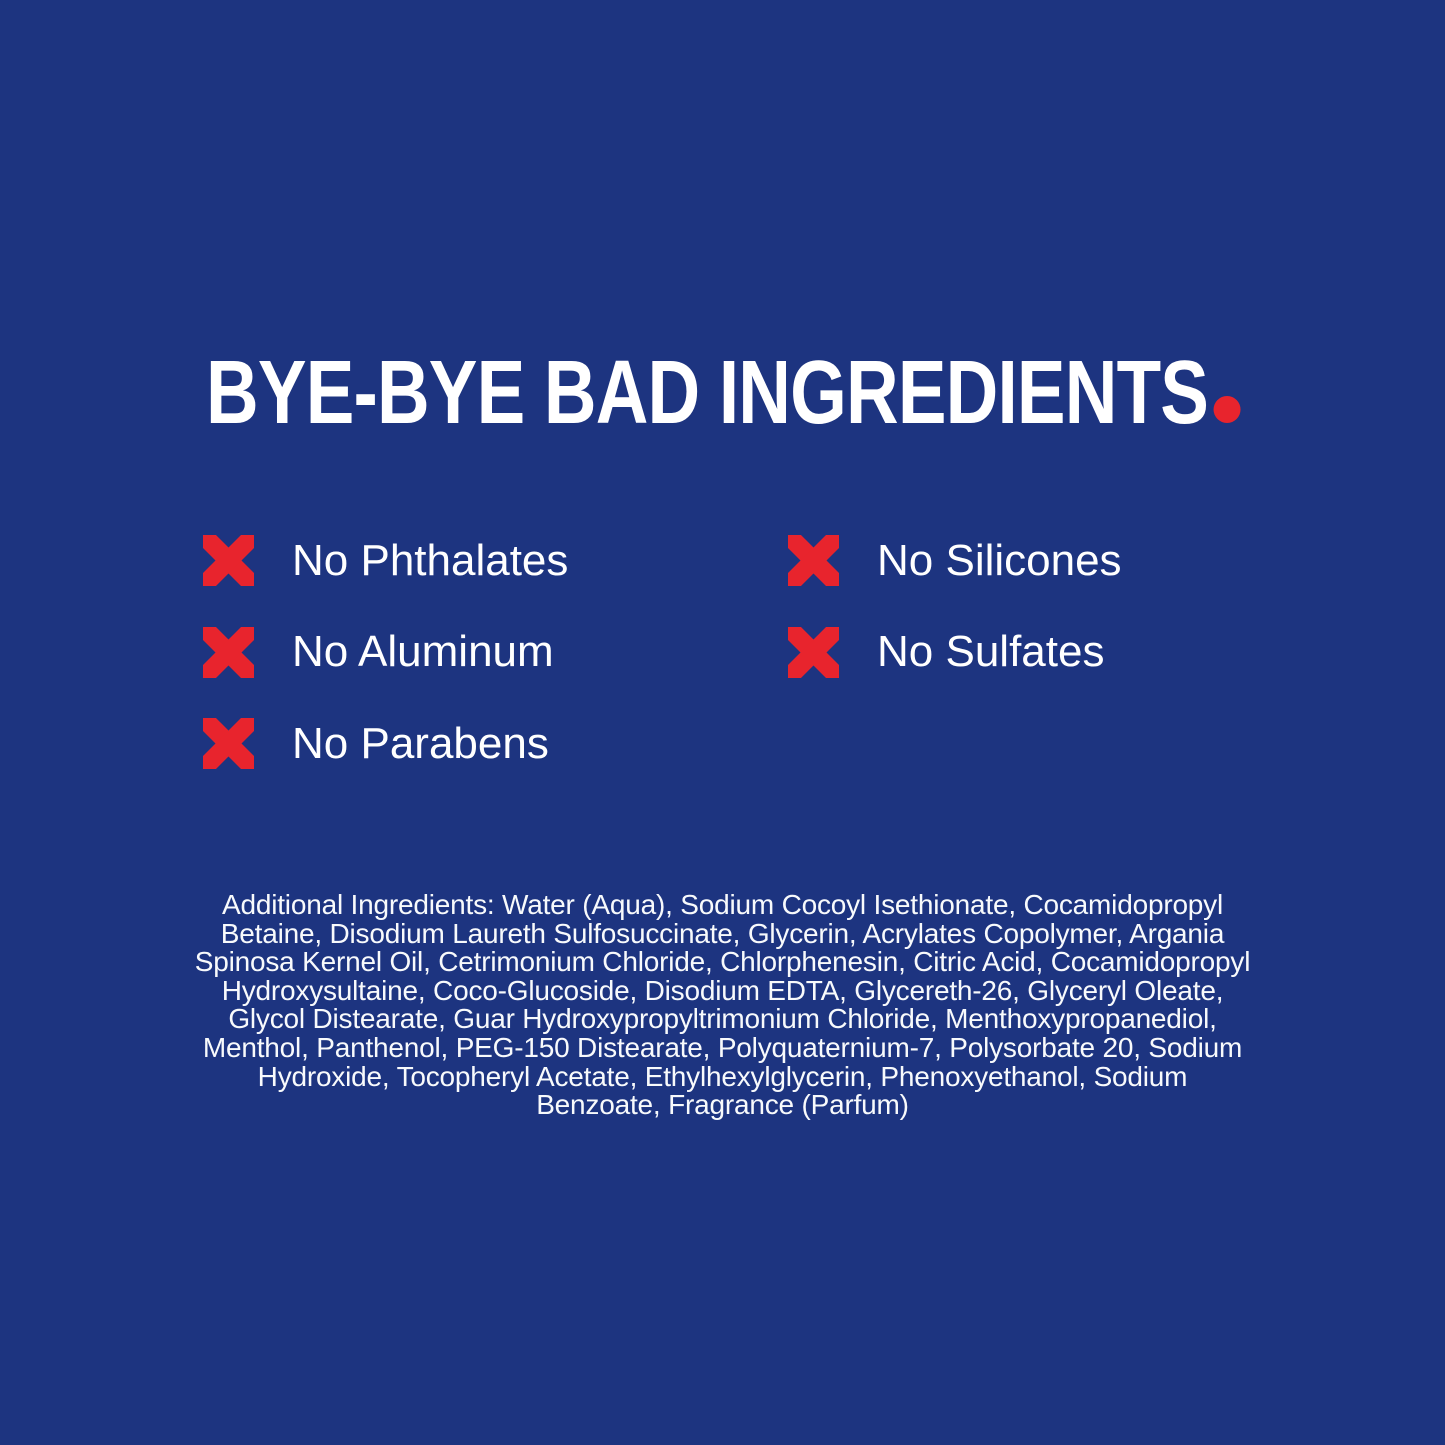  What do you see at coordinates (423, 652) in the screenshot?
I see `benefit-label: No Aluminum` at bounding box center [423, 652].